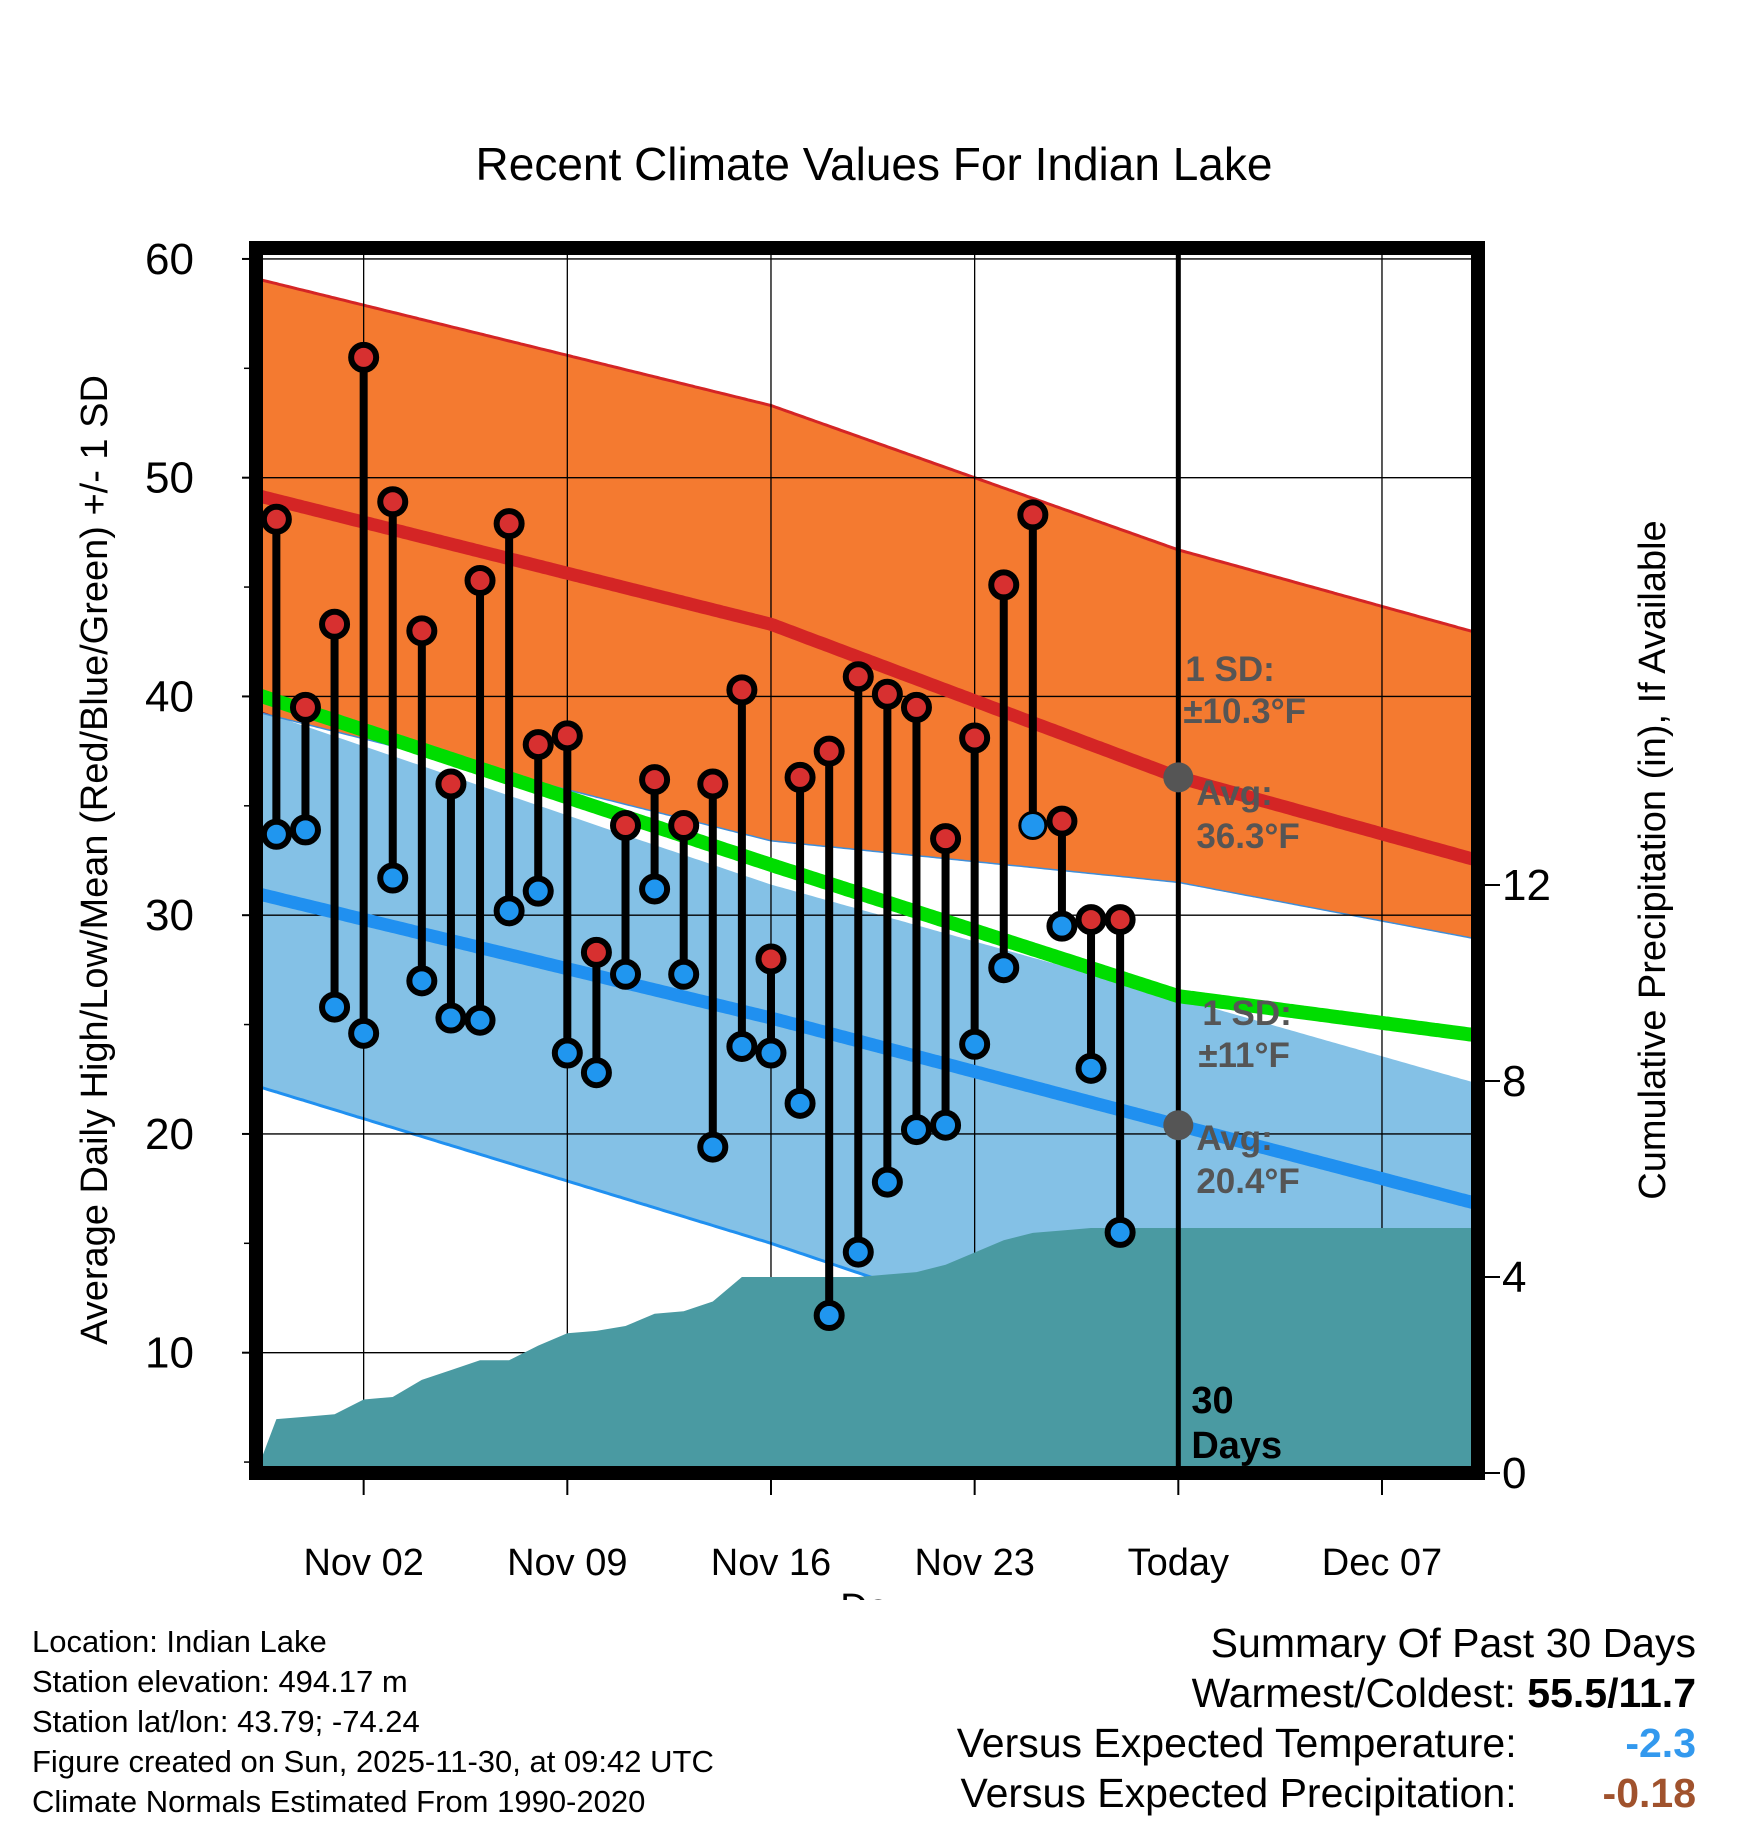 This screenshot has width=1748, height=1828. I want to click on high-normal-line, so click(867, 677).